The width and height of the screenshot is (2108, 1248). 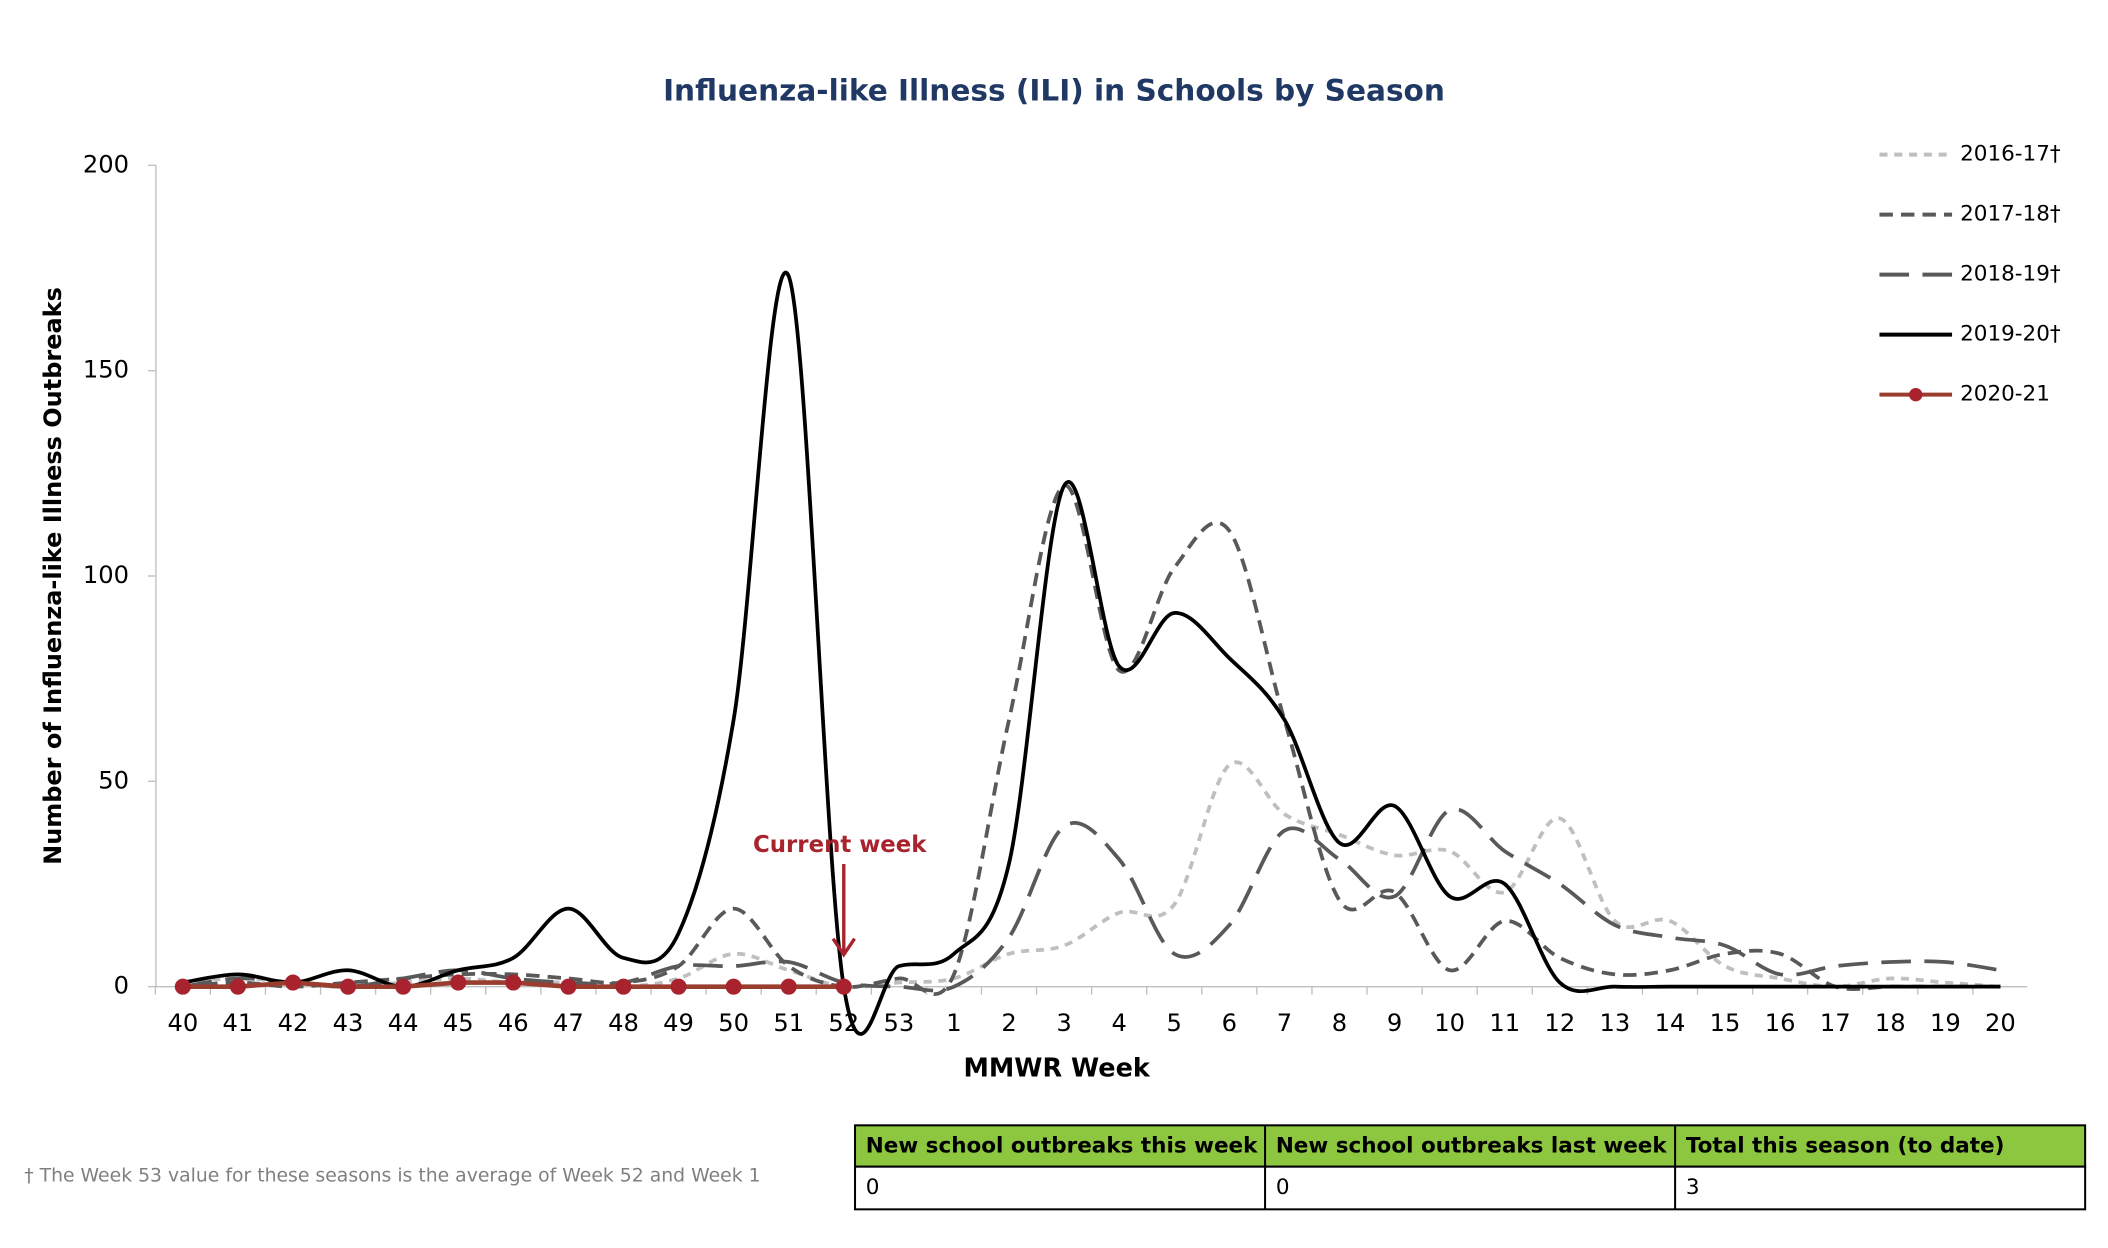 I want to click on table-cell: 3, so click(x=1693, y=1187).